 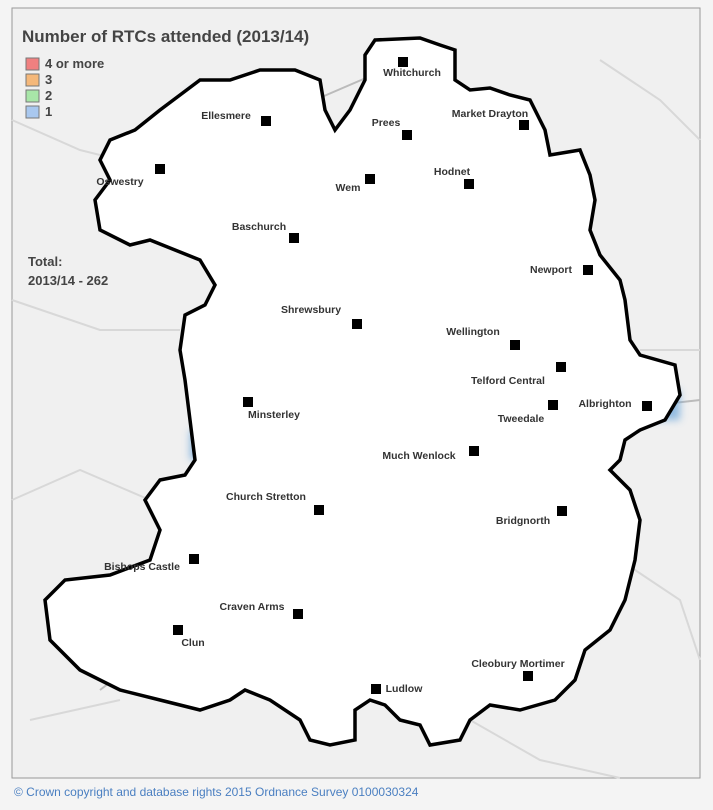 I want to click on station-label: Albrighton, so click(x=604, y=404).